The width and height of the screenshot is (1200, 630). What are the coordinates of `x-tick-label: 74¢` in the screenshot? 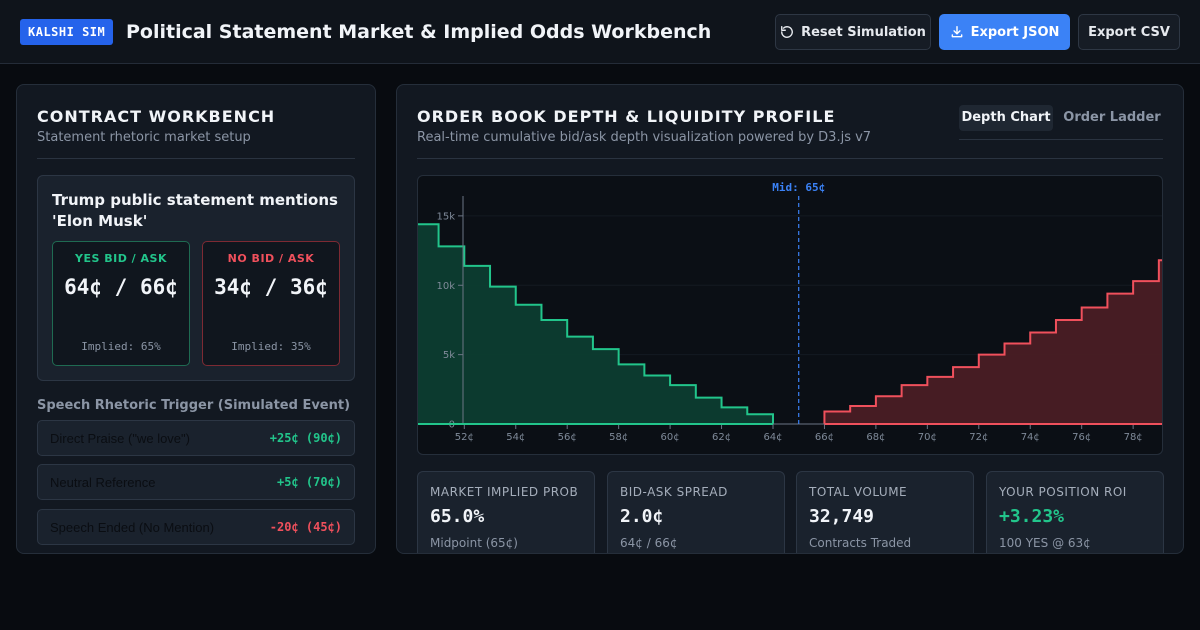 It's located at (1030, 437).